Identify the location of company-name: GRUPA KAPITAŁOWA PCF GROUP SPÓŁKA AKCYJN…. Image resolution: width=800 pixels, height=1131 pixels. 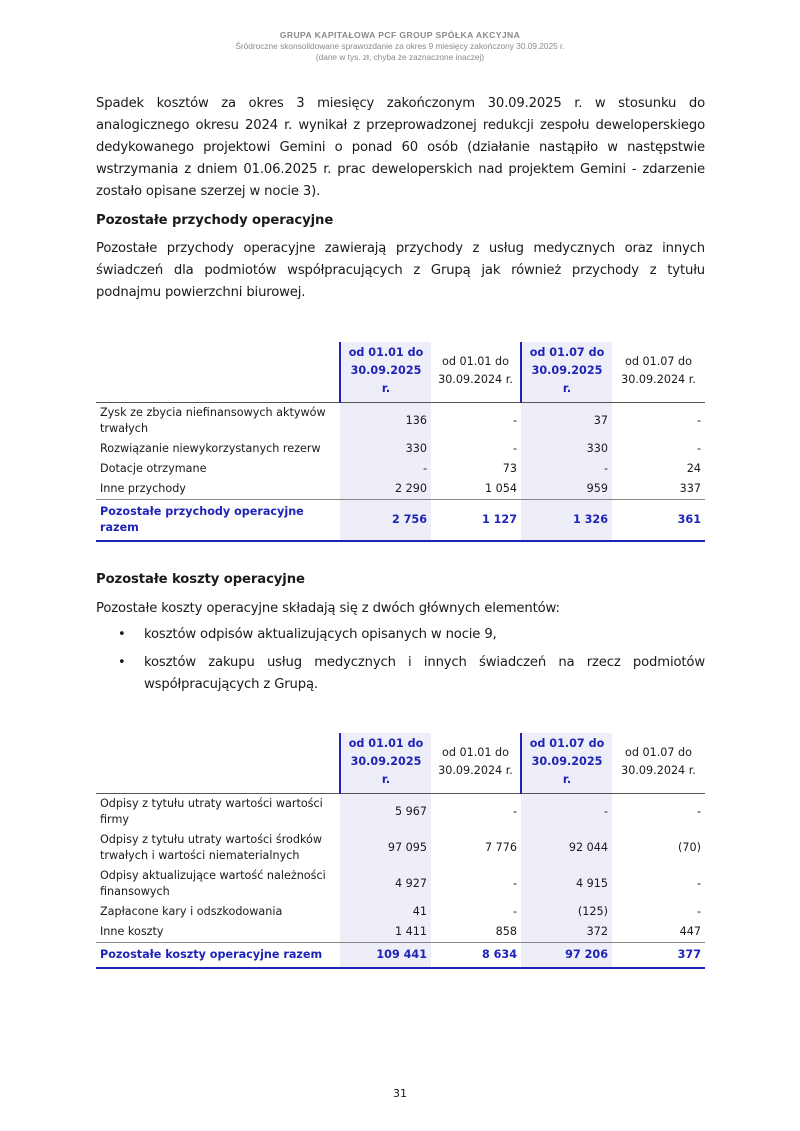
(400, 35).